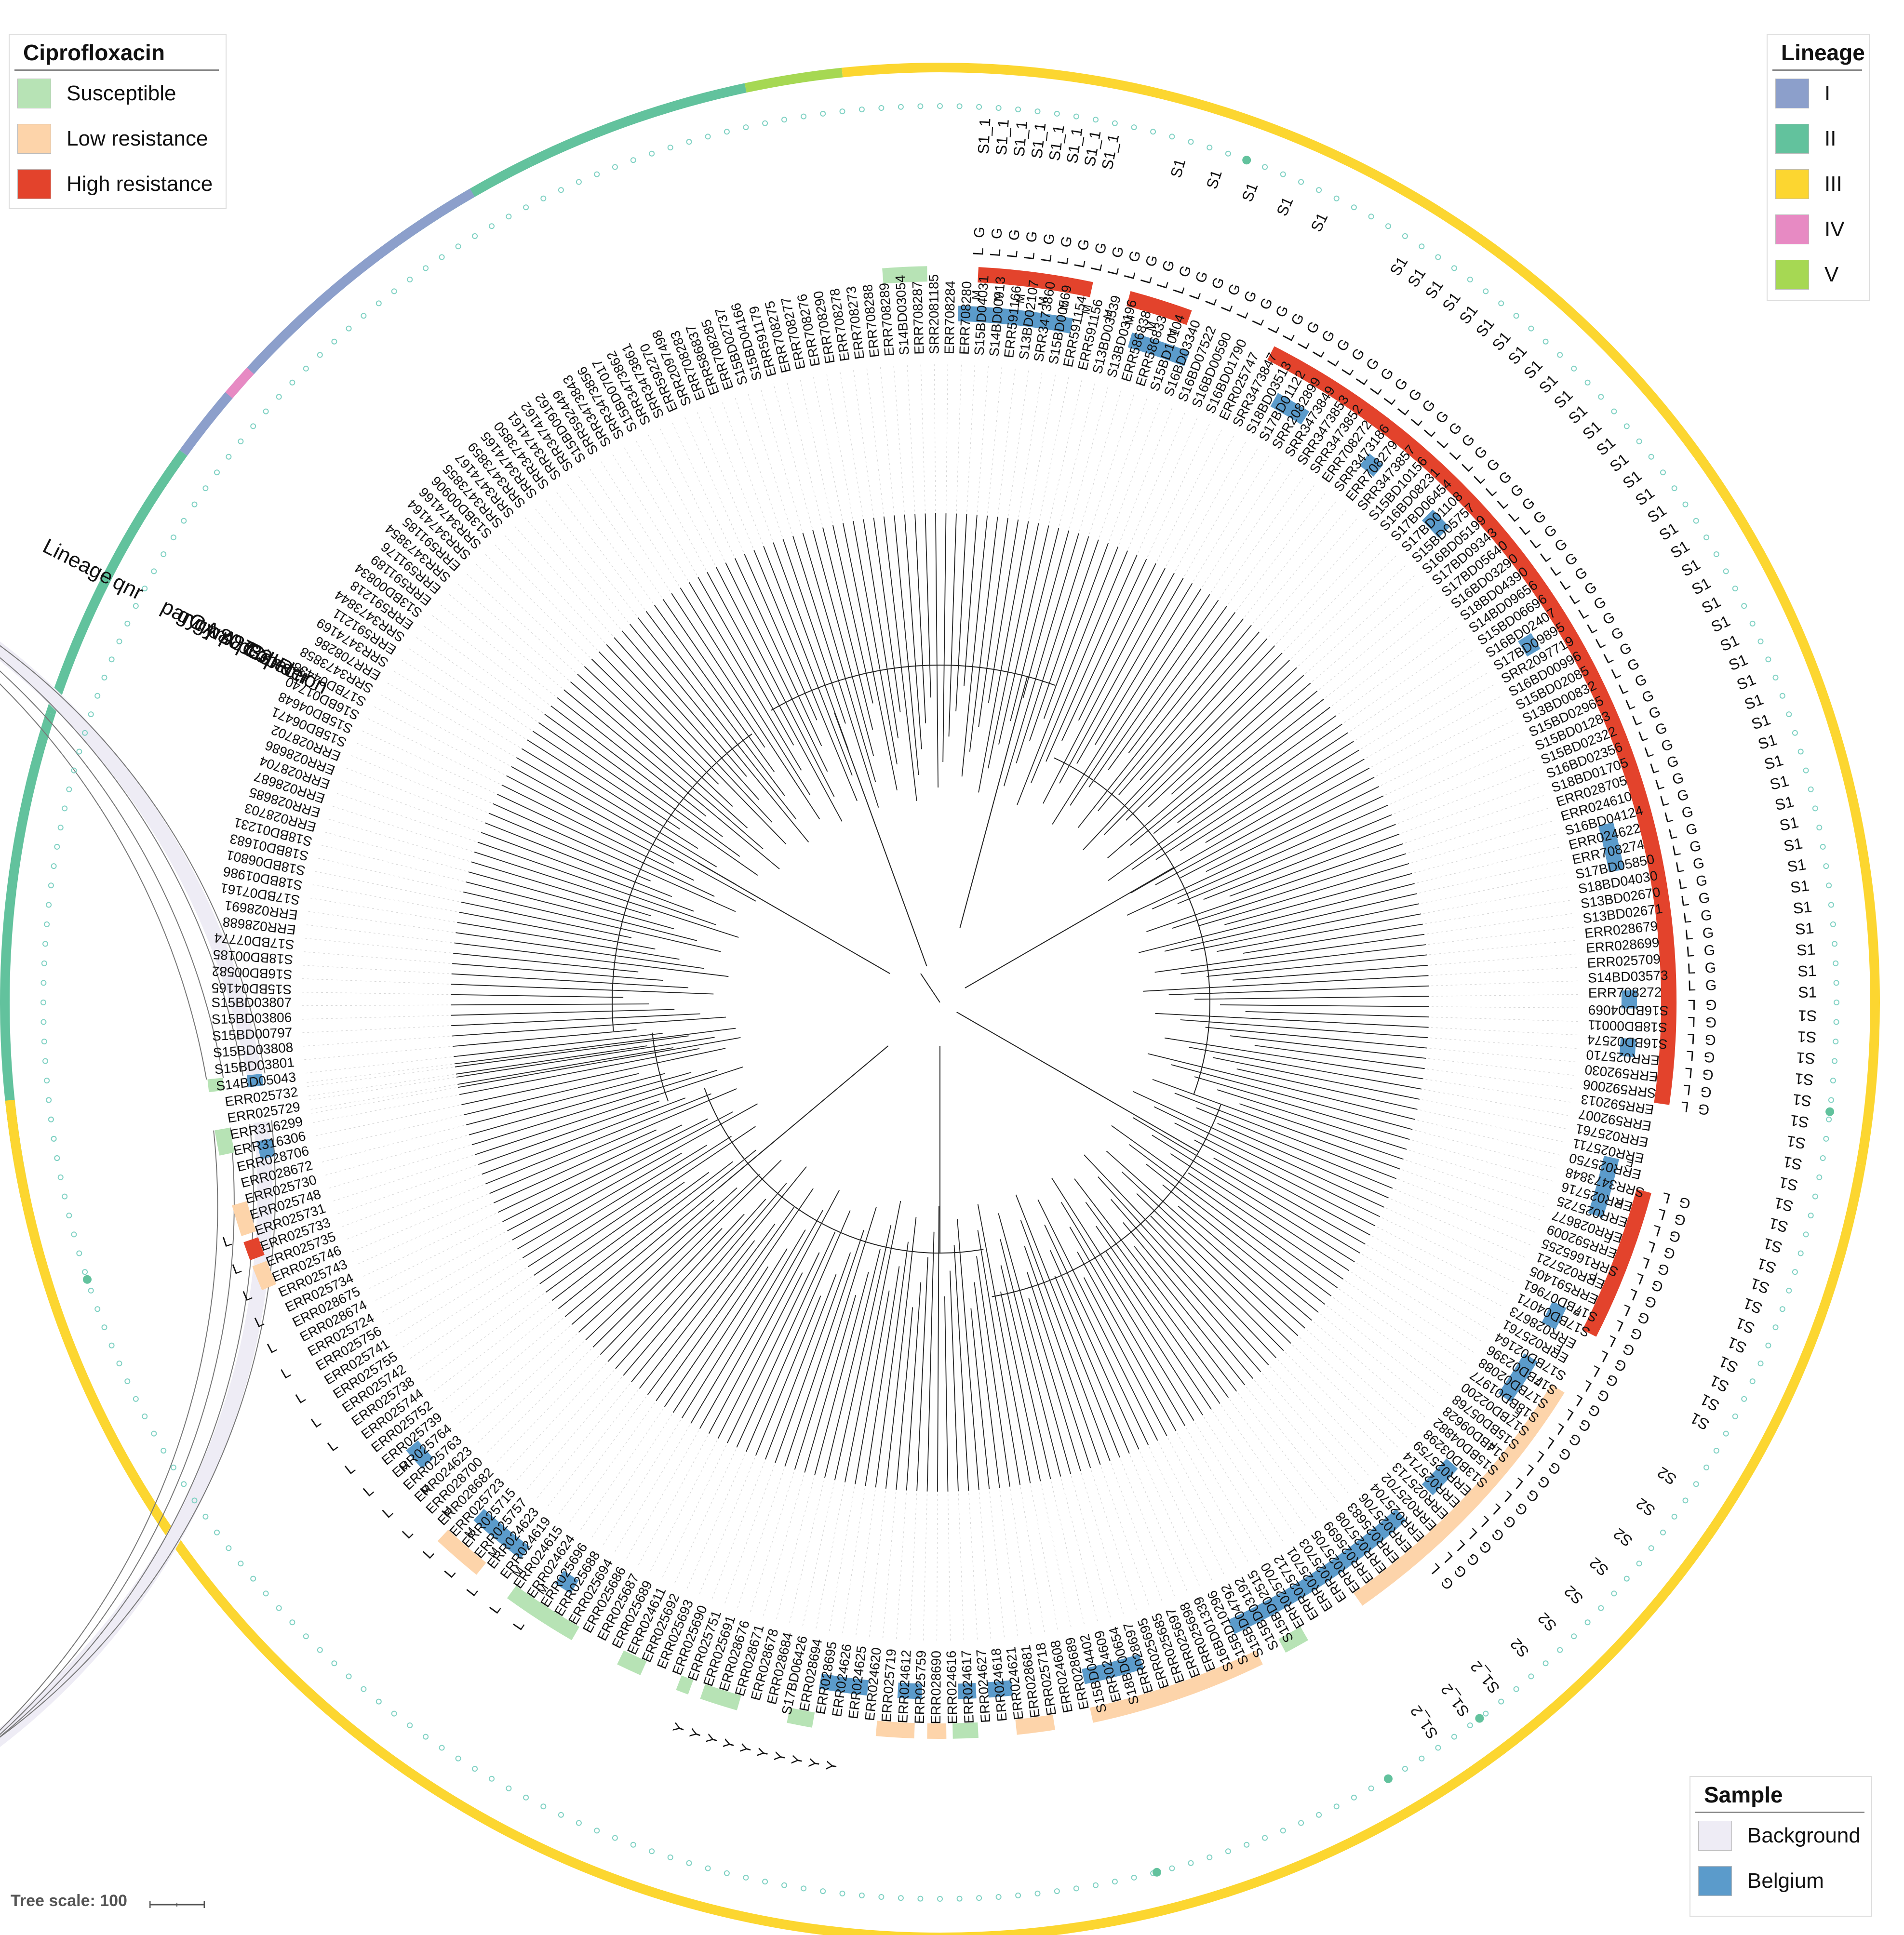  What do you see at coordinates (1818, 229) in the screenshot?
I see `legend-row-lineage-iv: IV` at bounding box center [1818, 229].